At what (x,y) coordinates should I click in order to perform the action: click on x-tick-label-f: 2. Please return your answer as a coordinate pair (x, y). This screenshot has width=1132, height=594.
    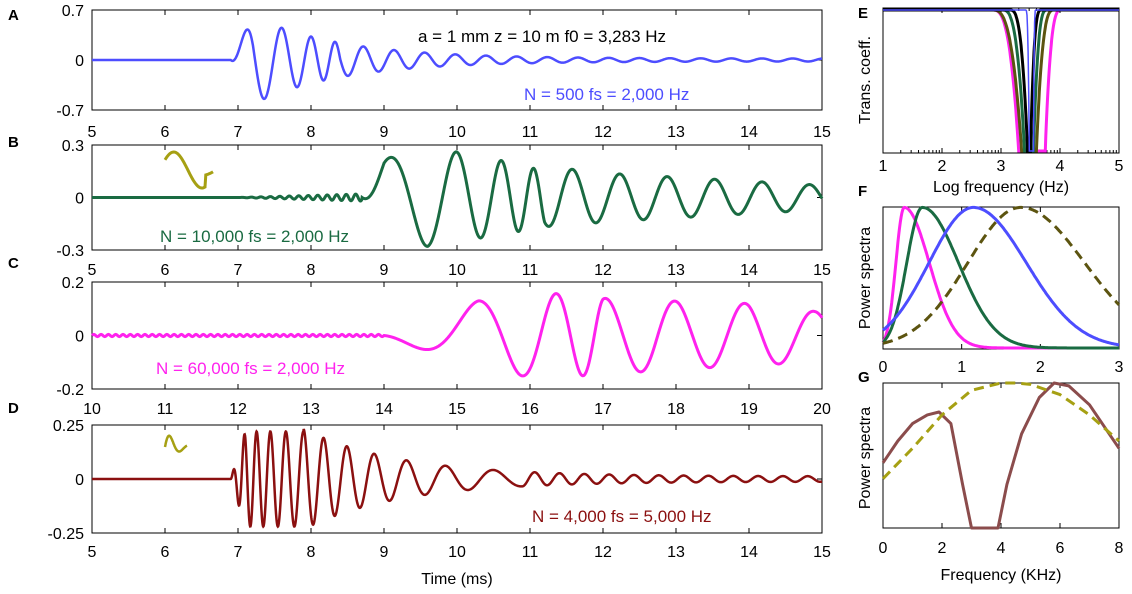
    Looking at the image, I should click on (1040, 367).